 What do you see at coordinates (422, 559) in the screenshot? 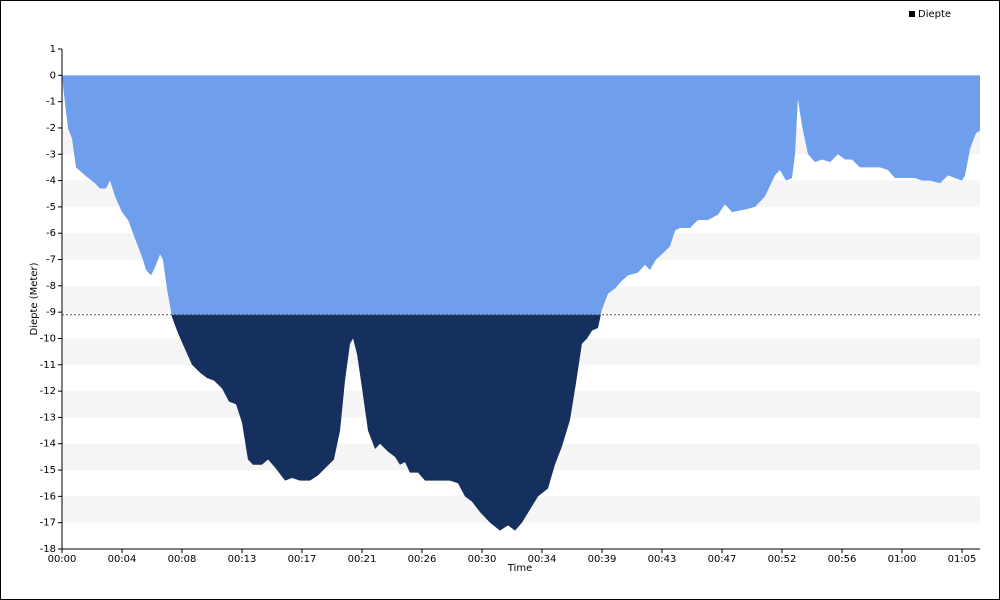
I see `x-tick-label: 00:26` at bounding box center [422, 559].